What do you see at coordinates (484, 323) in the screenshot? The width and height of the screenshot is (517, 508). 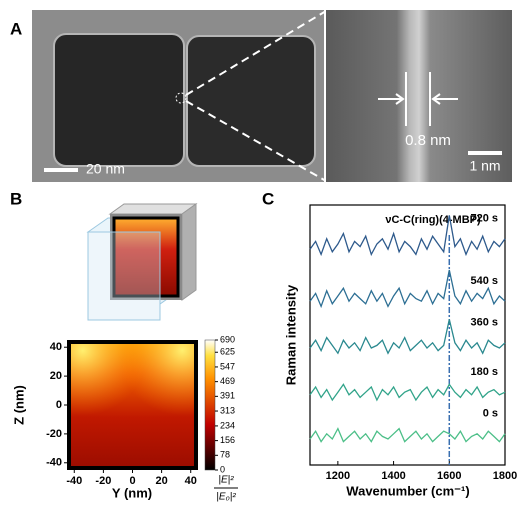 I see `series-label: 360 s` at bounding box center [484, 323].